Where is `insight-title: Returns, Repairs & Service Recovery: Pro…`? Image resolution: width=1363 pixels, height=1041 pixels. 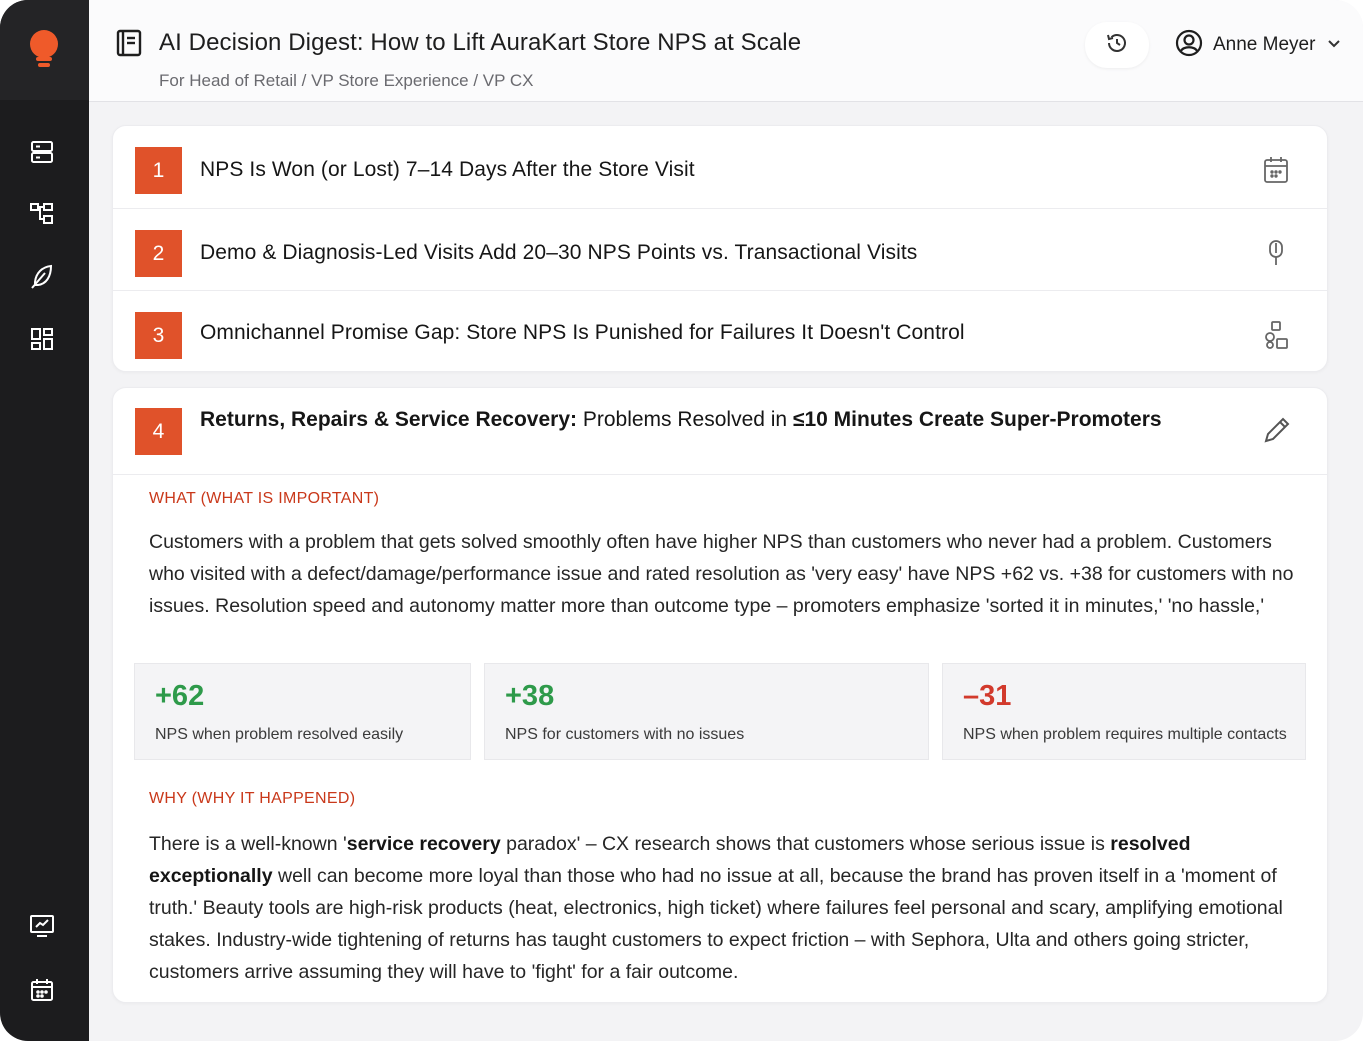
insight-title: Returns, Repairs & Service Recovery: Pro… is located at coordinates (700, 419).